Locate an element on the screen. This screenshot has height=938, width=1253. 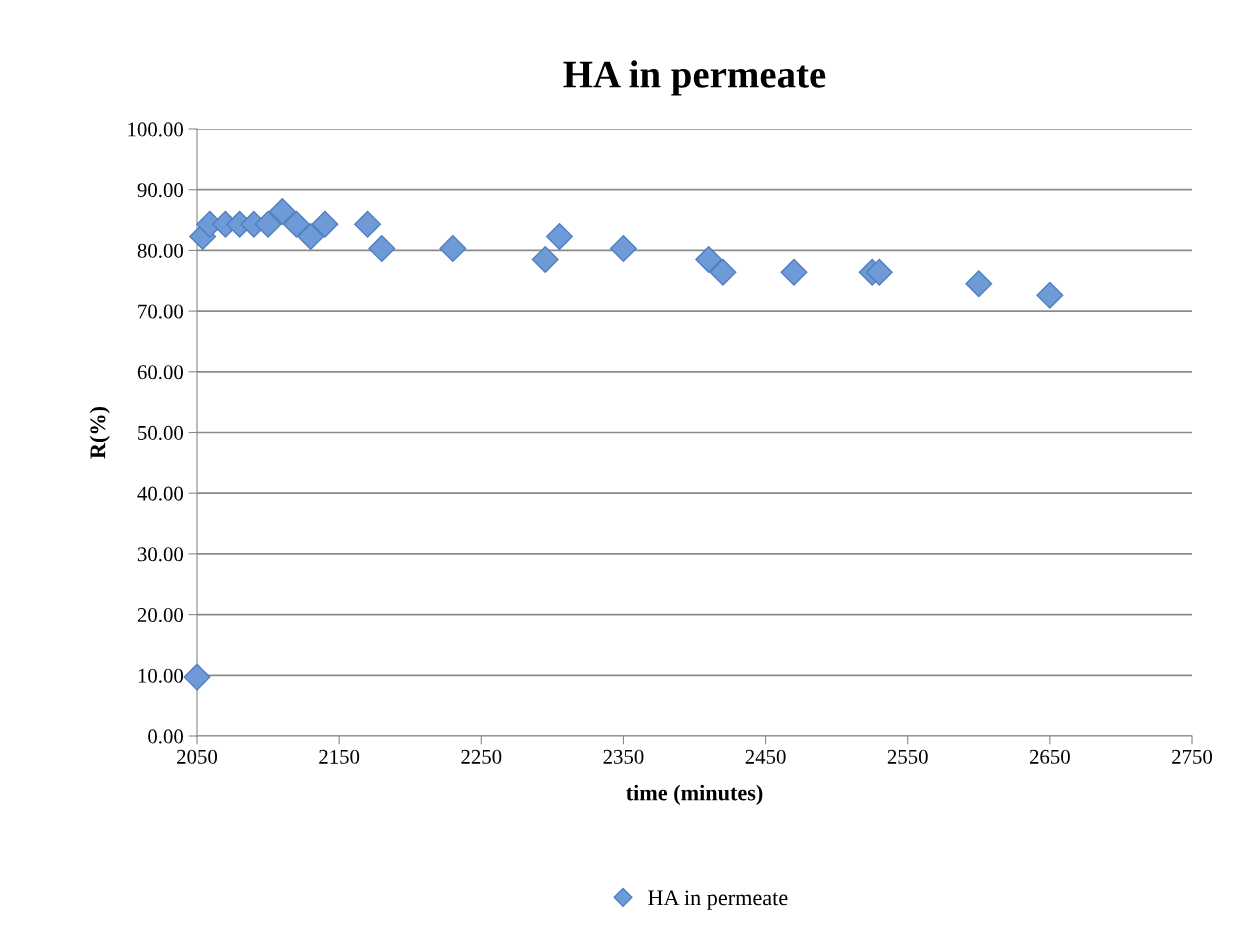
x-tick-label: 2750 is located at coordinates (1192, 756).